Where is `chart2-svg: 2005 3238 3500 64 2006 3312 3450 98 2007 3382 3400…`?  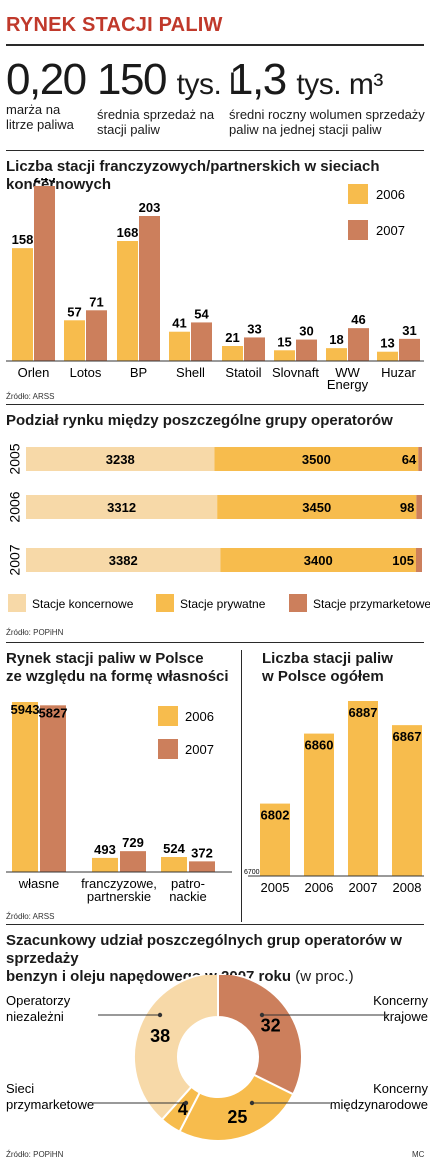
chart2-svg: 2005 3238 3500 64 2006 3312 3450 98 2007 3382 3400… is located at coordinates (218, 527).